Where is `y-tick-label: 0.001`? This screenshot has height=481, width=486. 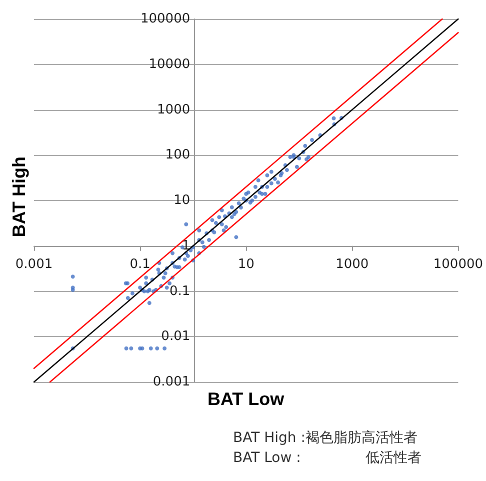
y-tick-label: 0.001 is located at coordinates (171, 382).